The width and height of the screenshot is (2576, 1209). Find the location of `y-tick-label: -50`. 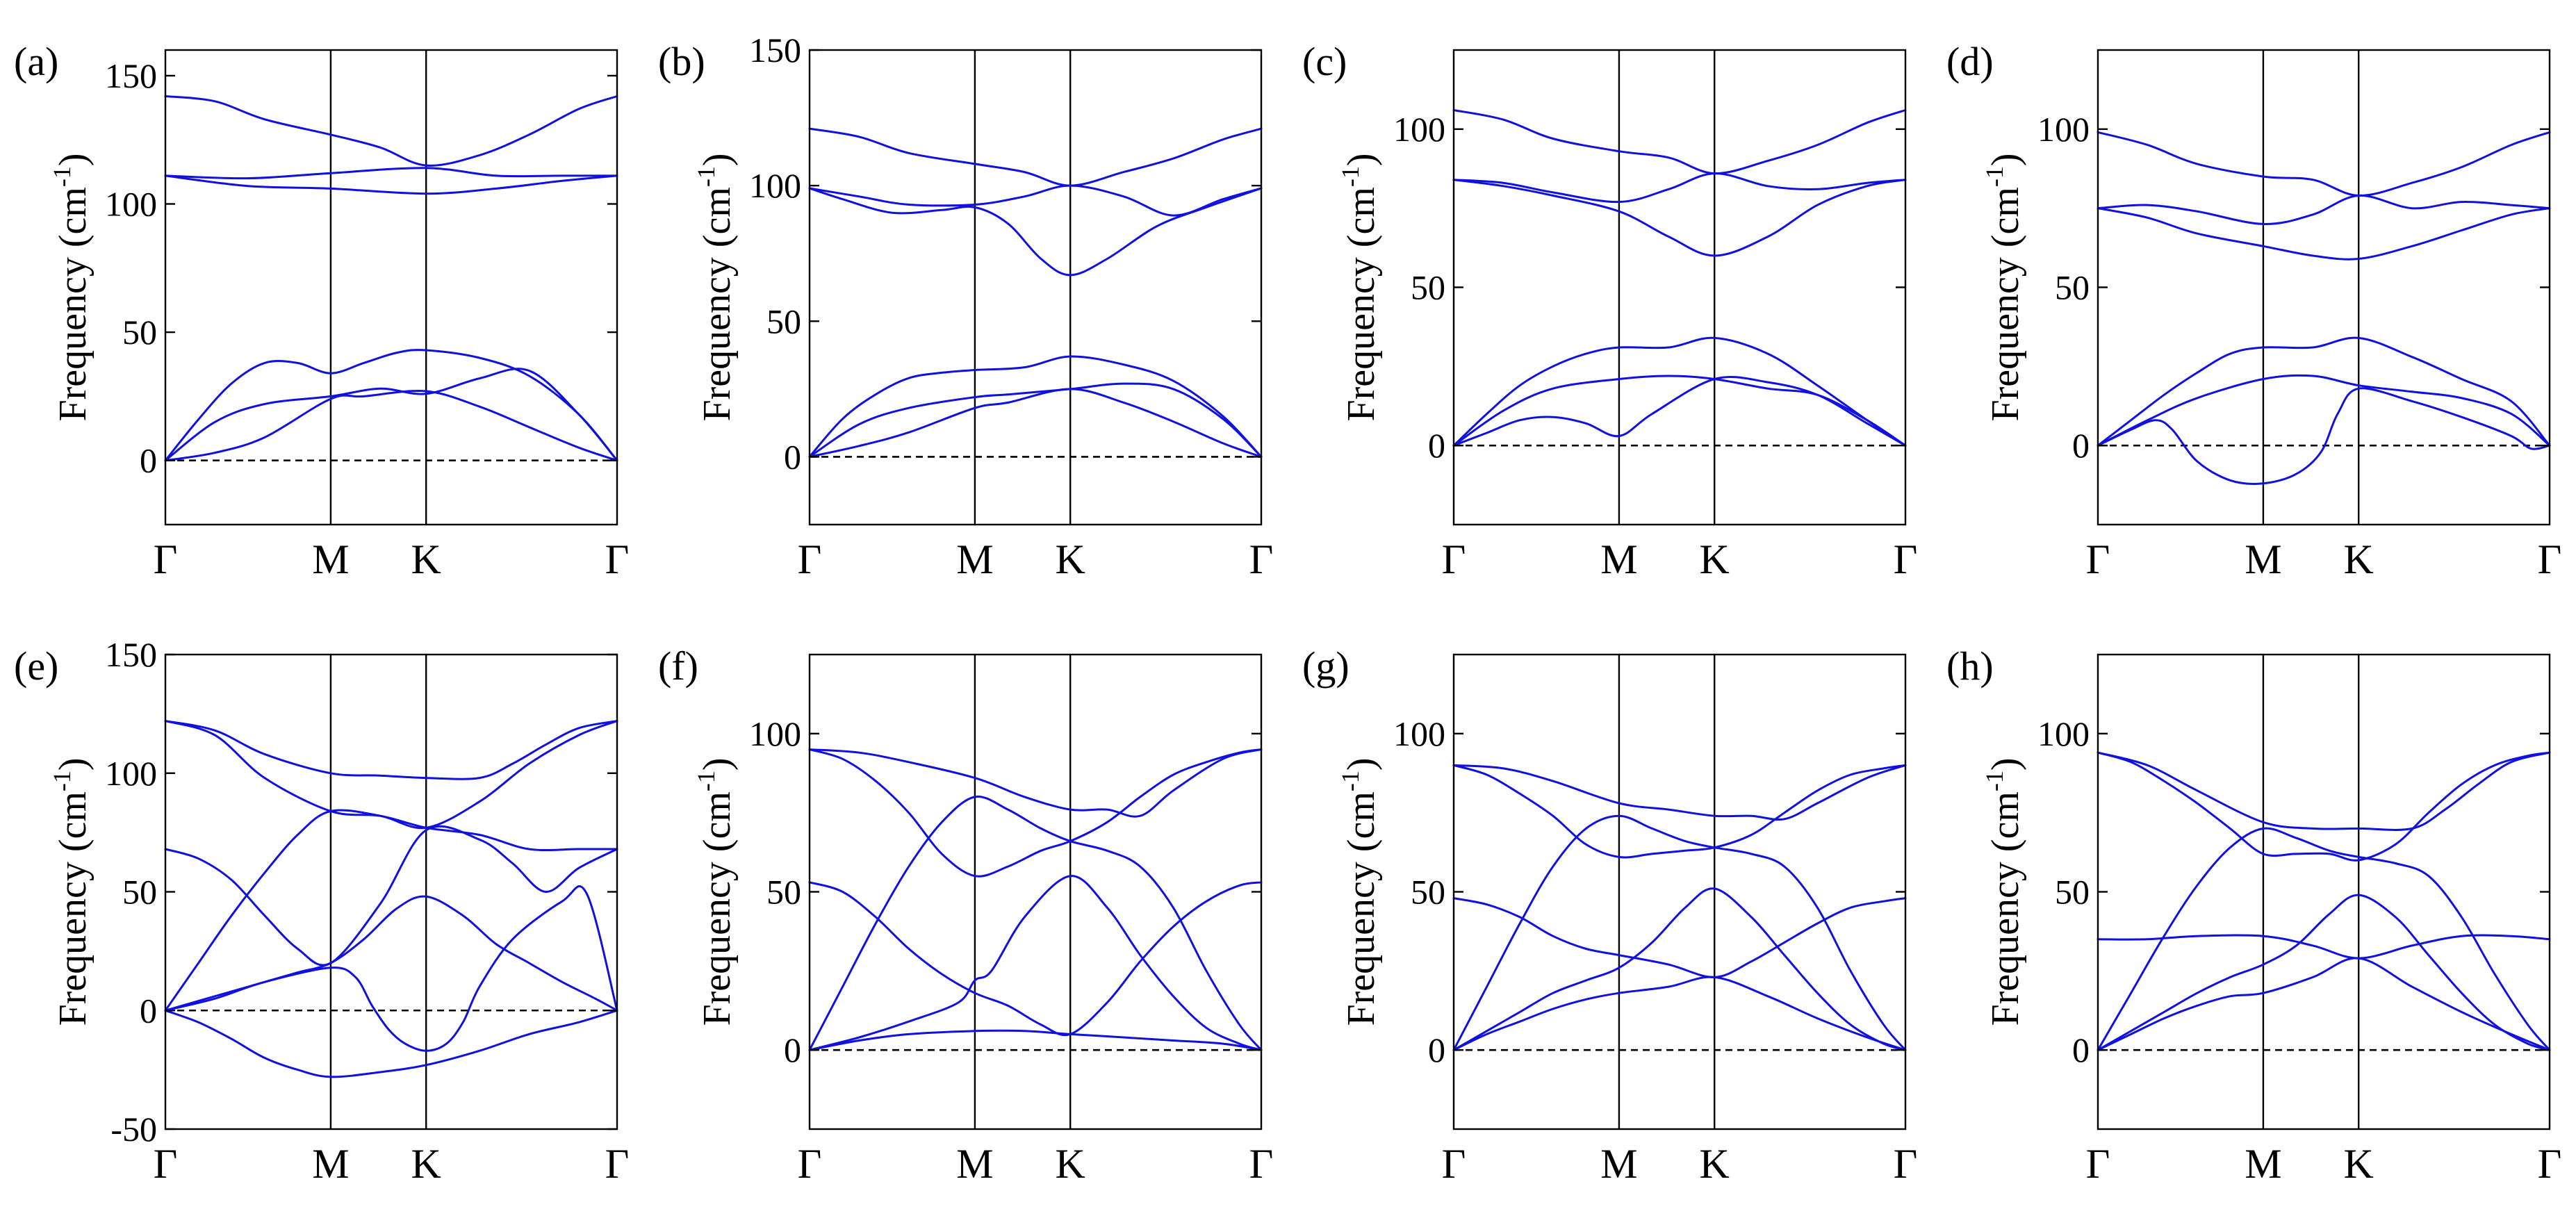

y-tick-label: -50 is located at coordinates (133, 1129).